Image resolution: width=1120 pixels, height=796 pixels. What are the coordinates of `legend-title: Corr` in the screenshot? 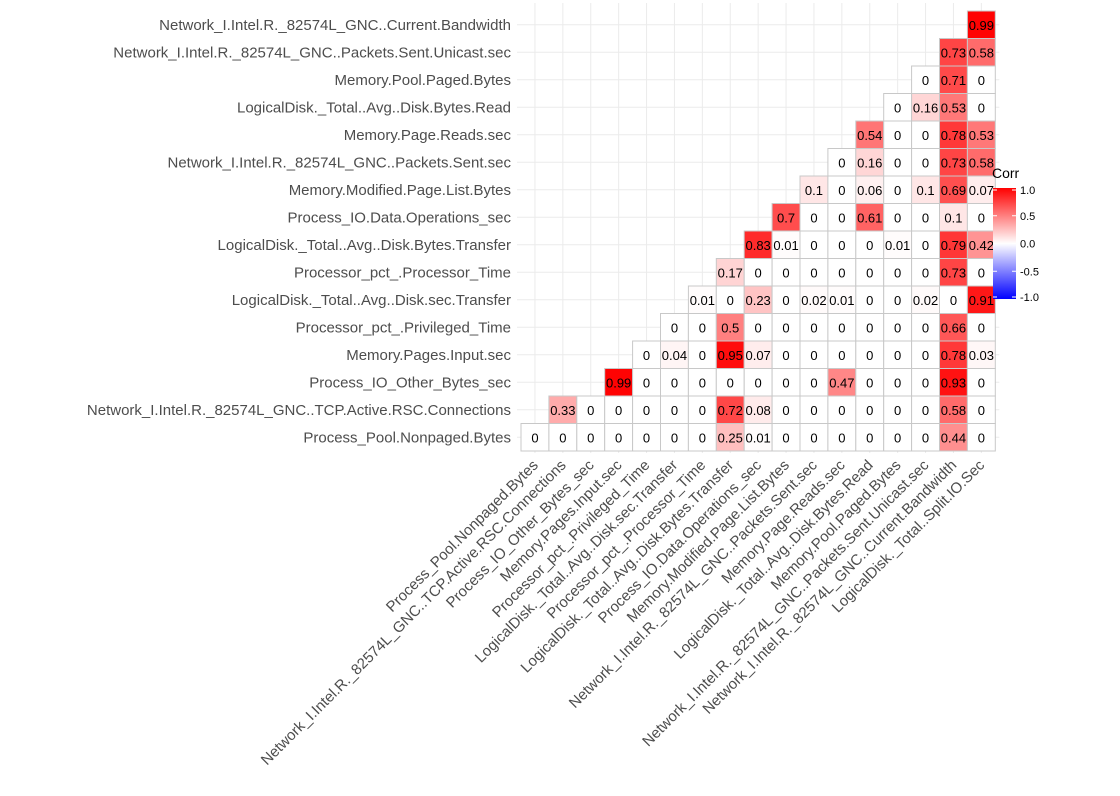 It's located at (1006, 173).